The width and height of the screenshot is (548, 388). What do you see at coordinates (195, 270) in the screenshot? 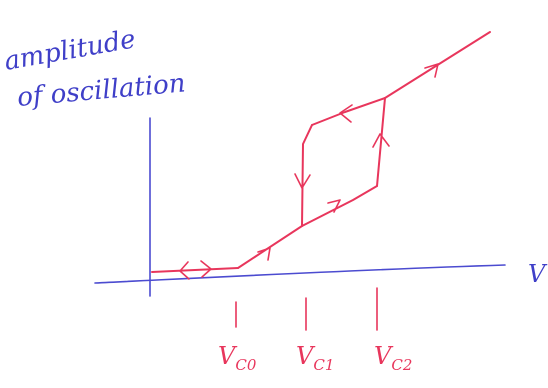
I see `curve-baseline` at bounding box center [195, 270].